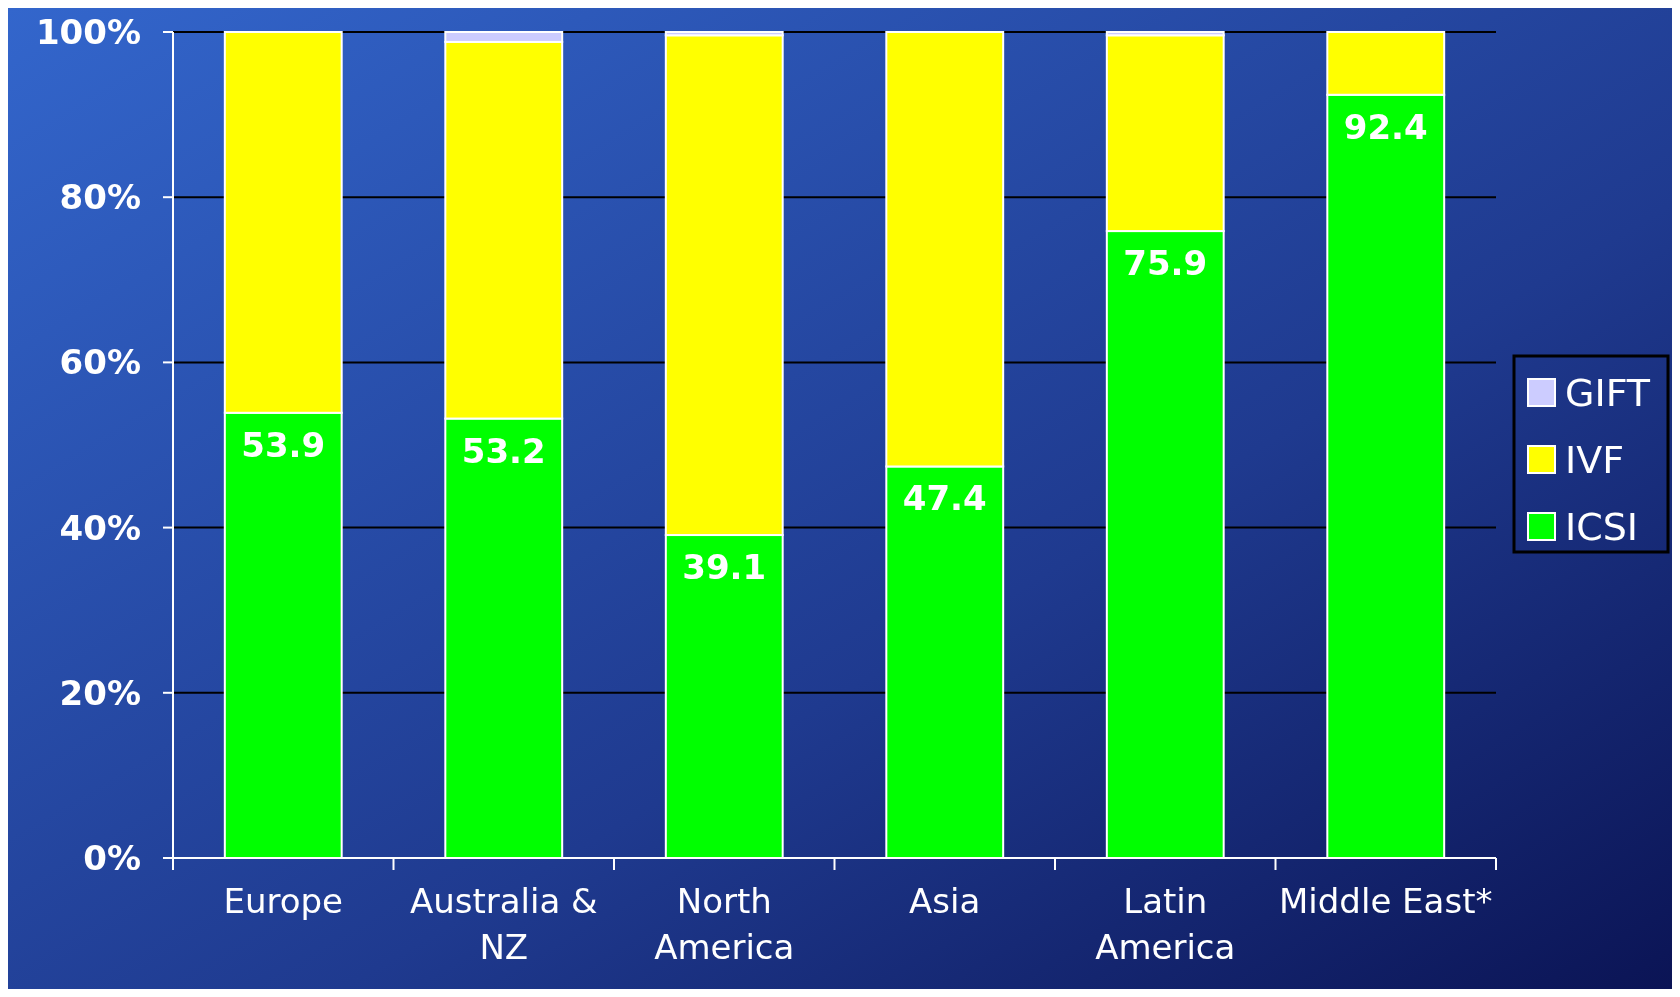  Describe the element at coordinates (503, 924) in the screenshot. I see `x-tick-label: Australia & NZ` at that location.